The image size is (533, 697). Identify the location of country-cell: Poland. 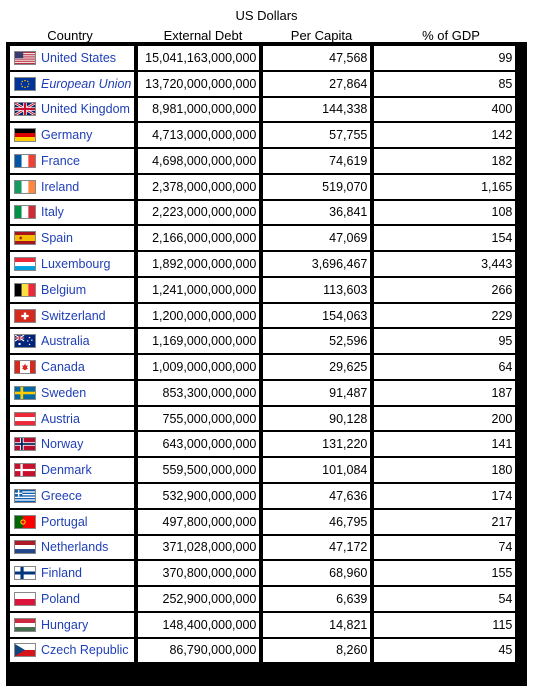
(72, 599).